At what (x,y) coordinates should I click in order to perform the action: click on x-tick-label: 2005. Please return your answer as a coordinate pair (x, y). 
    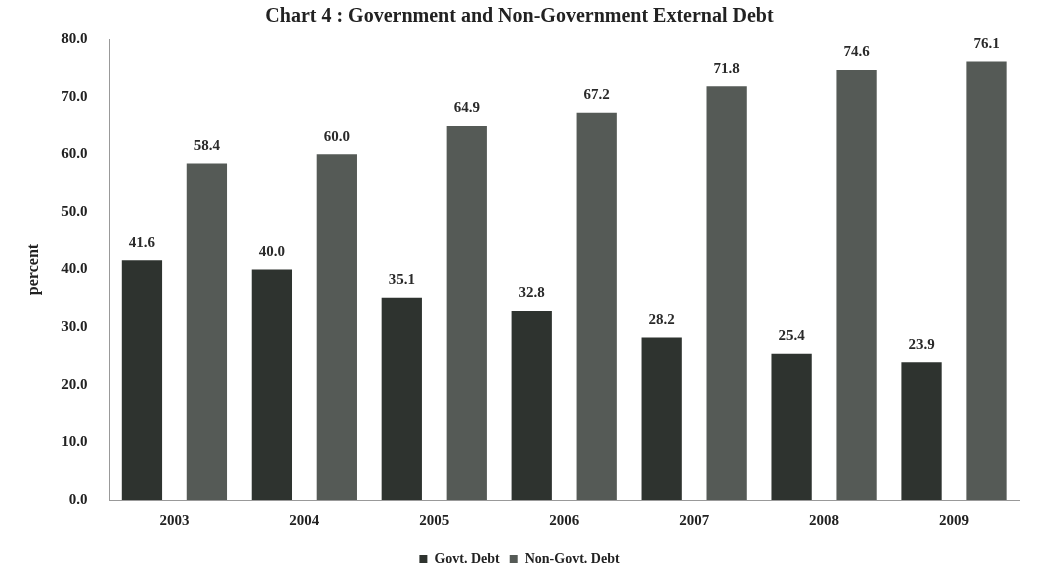
    Looking at the image, I should click on (434, 519).